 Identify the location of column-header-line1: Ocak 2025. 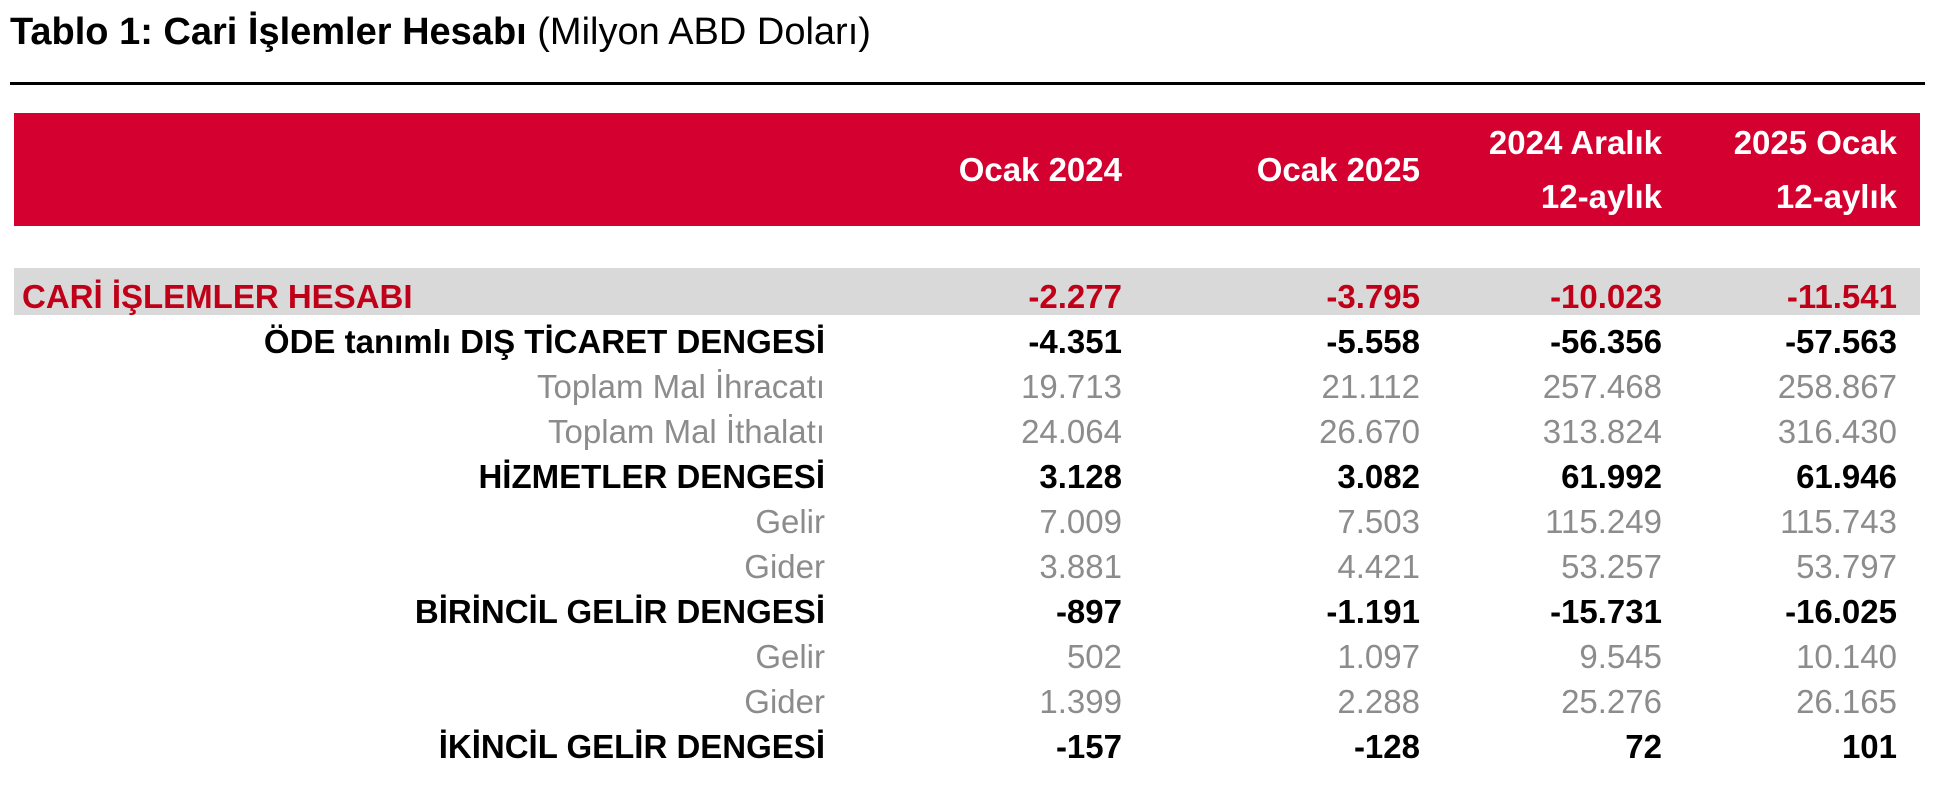
(1338, 169).